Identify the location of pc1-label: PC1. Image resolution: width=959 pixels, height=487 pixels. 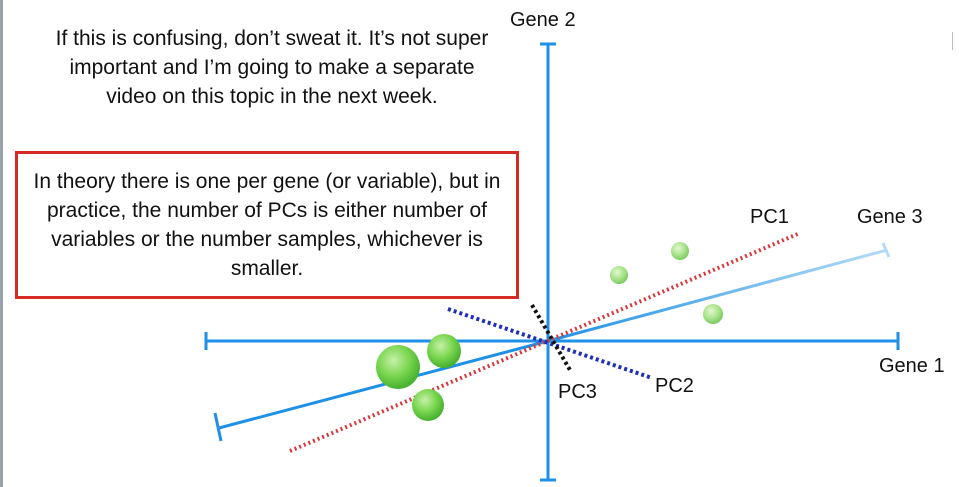
(769, 217).